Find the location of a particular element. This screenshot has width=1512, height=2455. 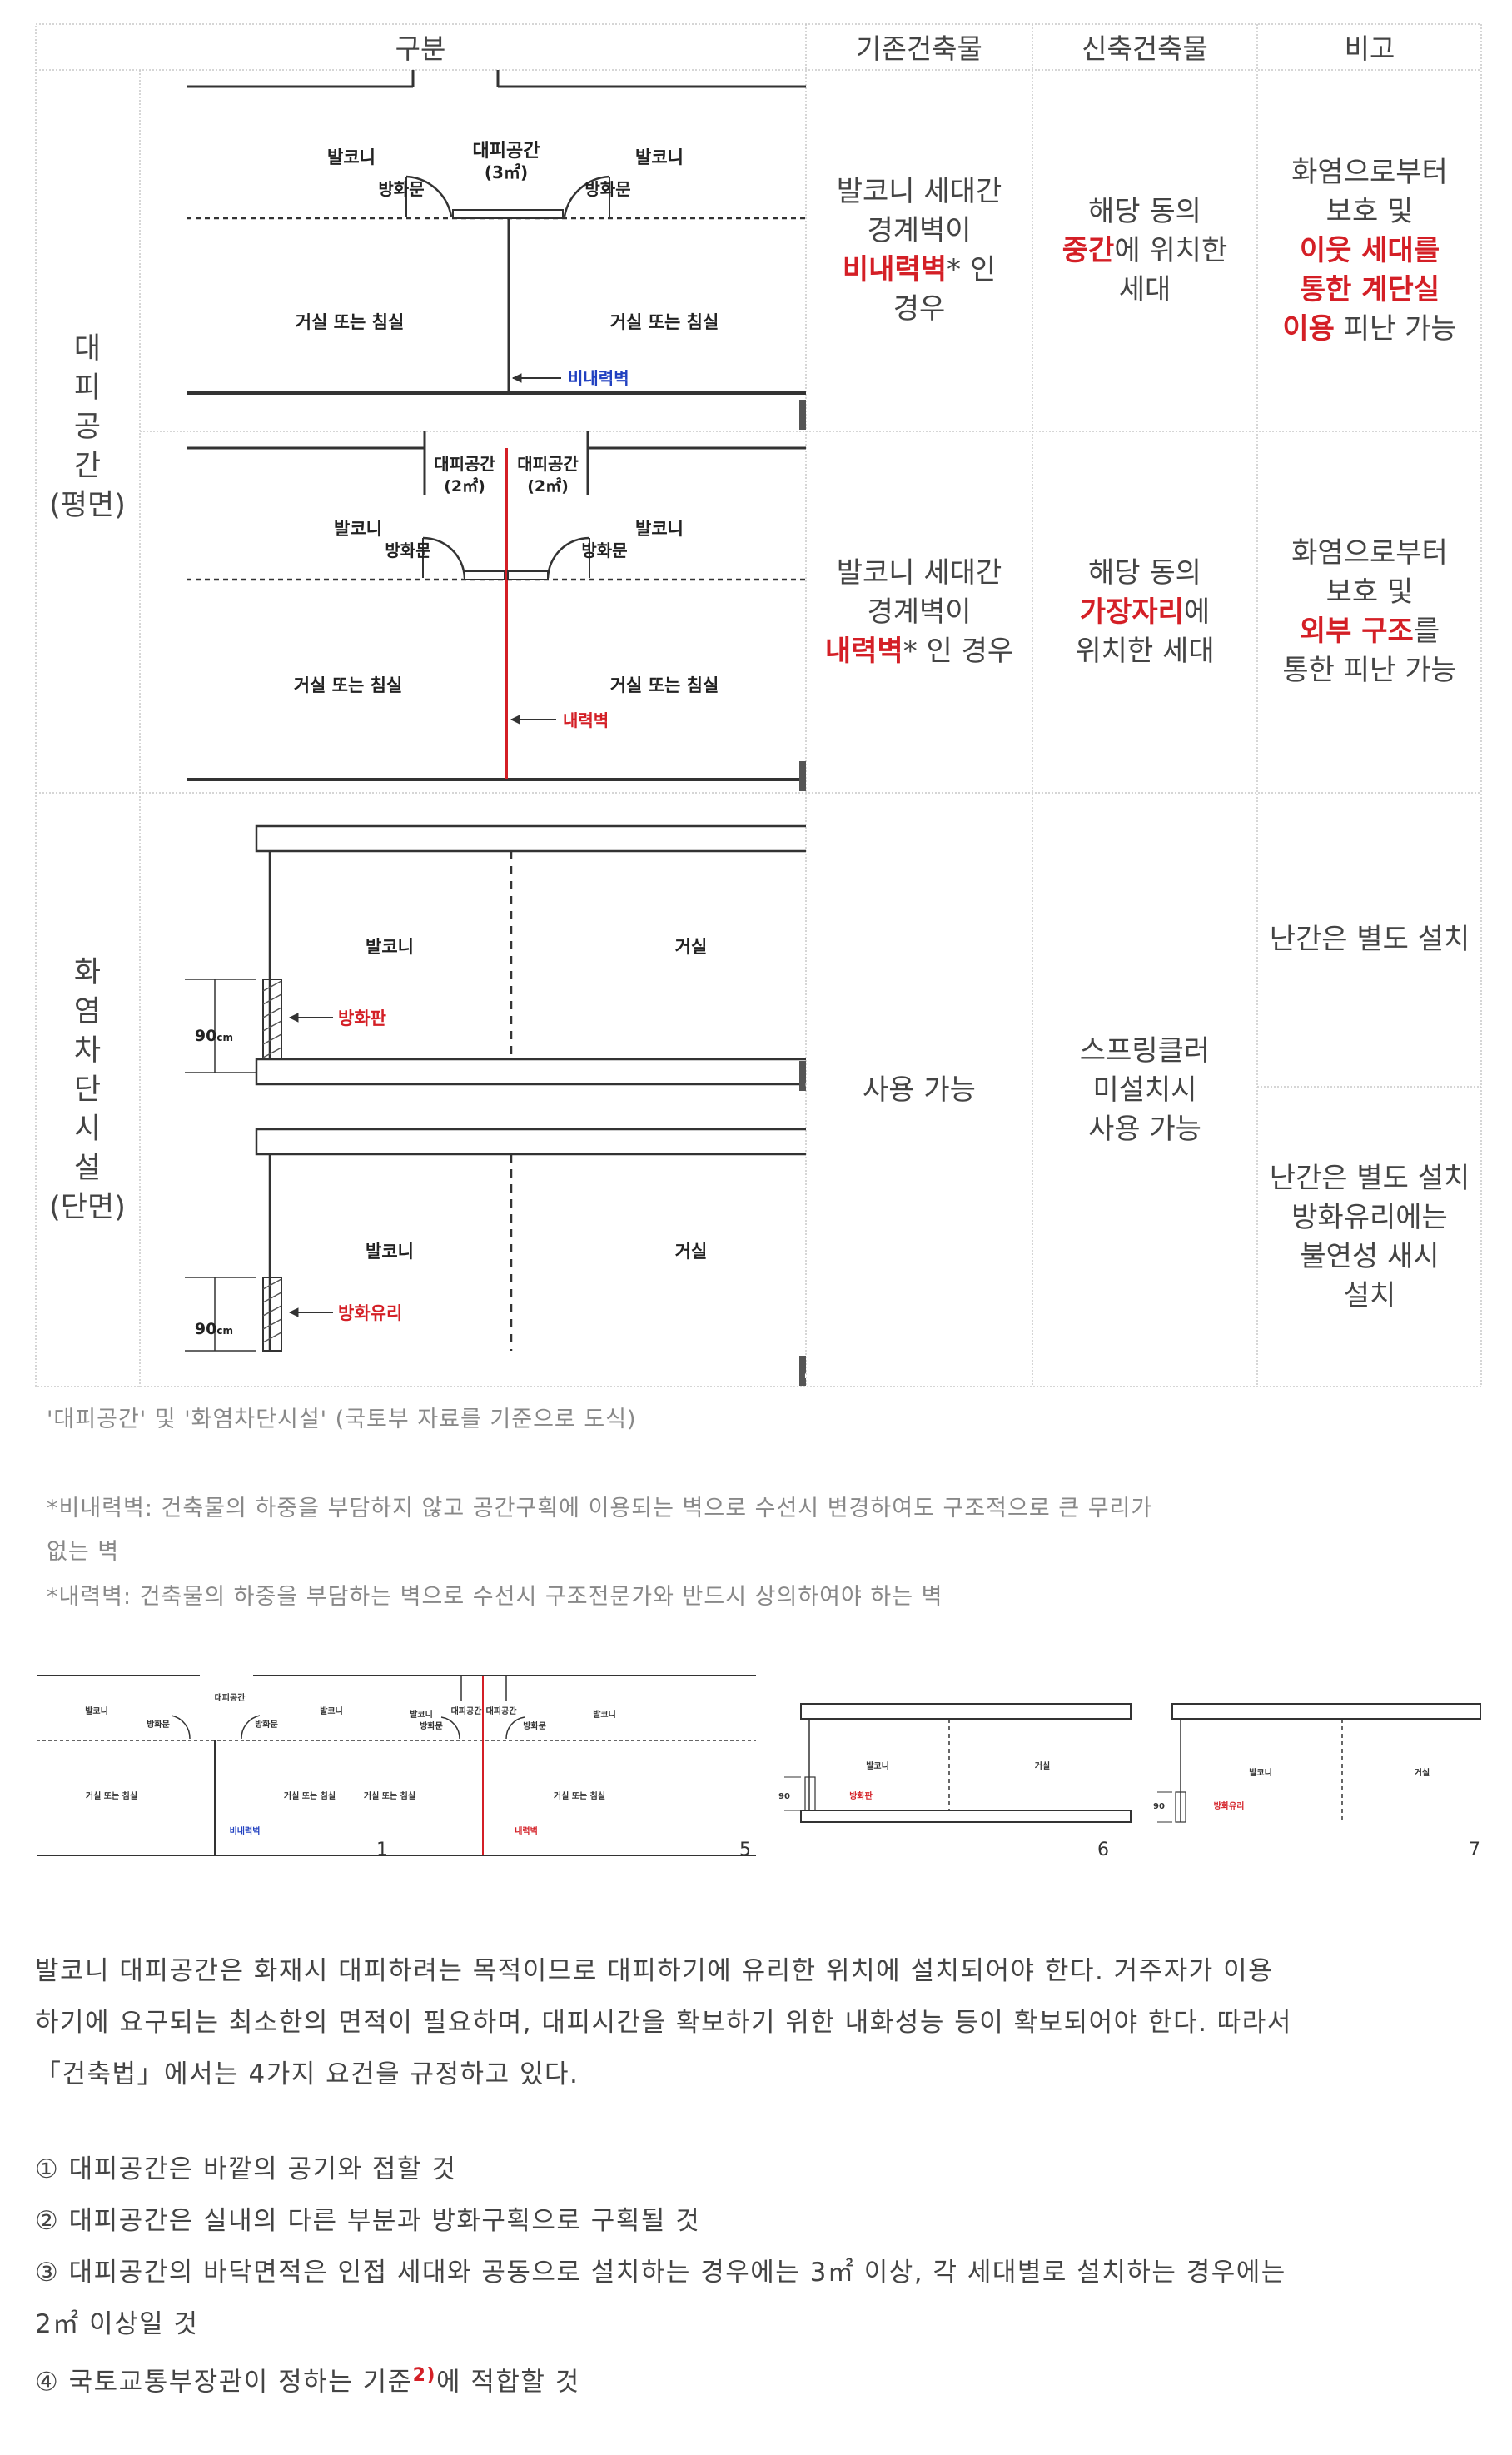

thumb5-shelter-left: 대피공간 is located at coordinates (467, 1711).